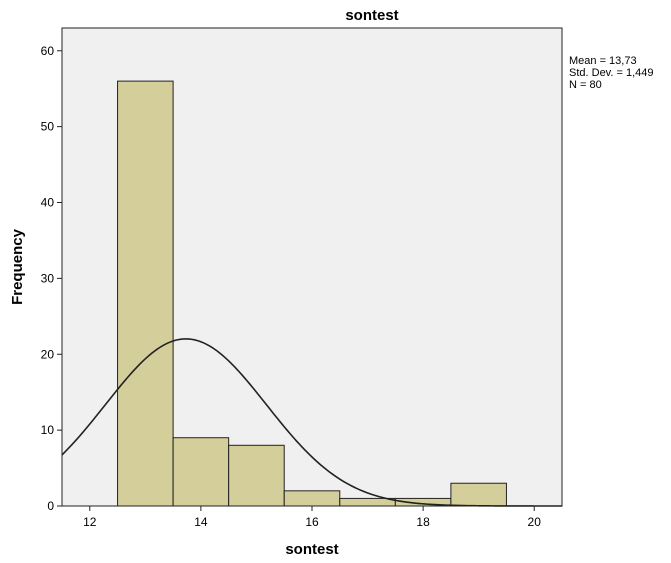 This screenshot has width=671, height=563. I want to click on x-tick-label-3: 18, so click(423, 522).